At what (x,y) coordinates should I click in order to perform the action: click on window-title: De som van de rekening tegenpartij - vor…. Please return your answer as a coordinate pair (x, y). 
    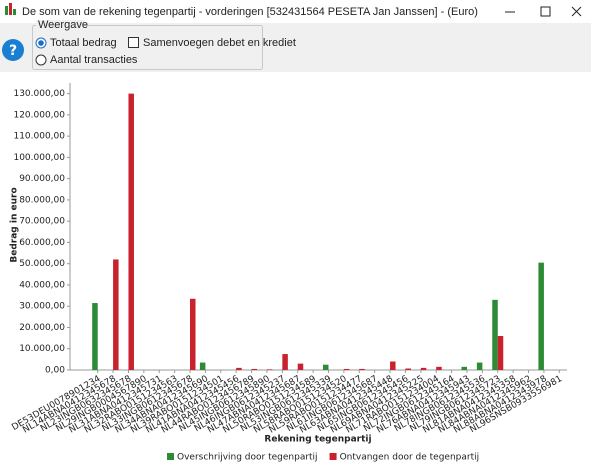
    Looking at the image, I should click on (250, 12).